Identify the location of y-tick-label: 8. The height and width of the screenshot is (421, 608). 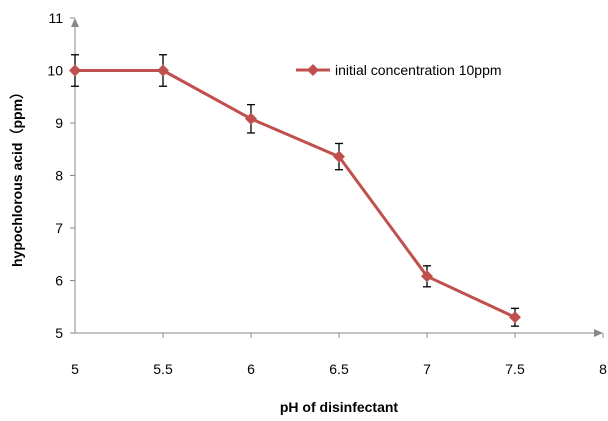
(59, 176).